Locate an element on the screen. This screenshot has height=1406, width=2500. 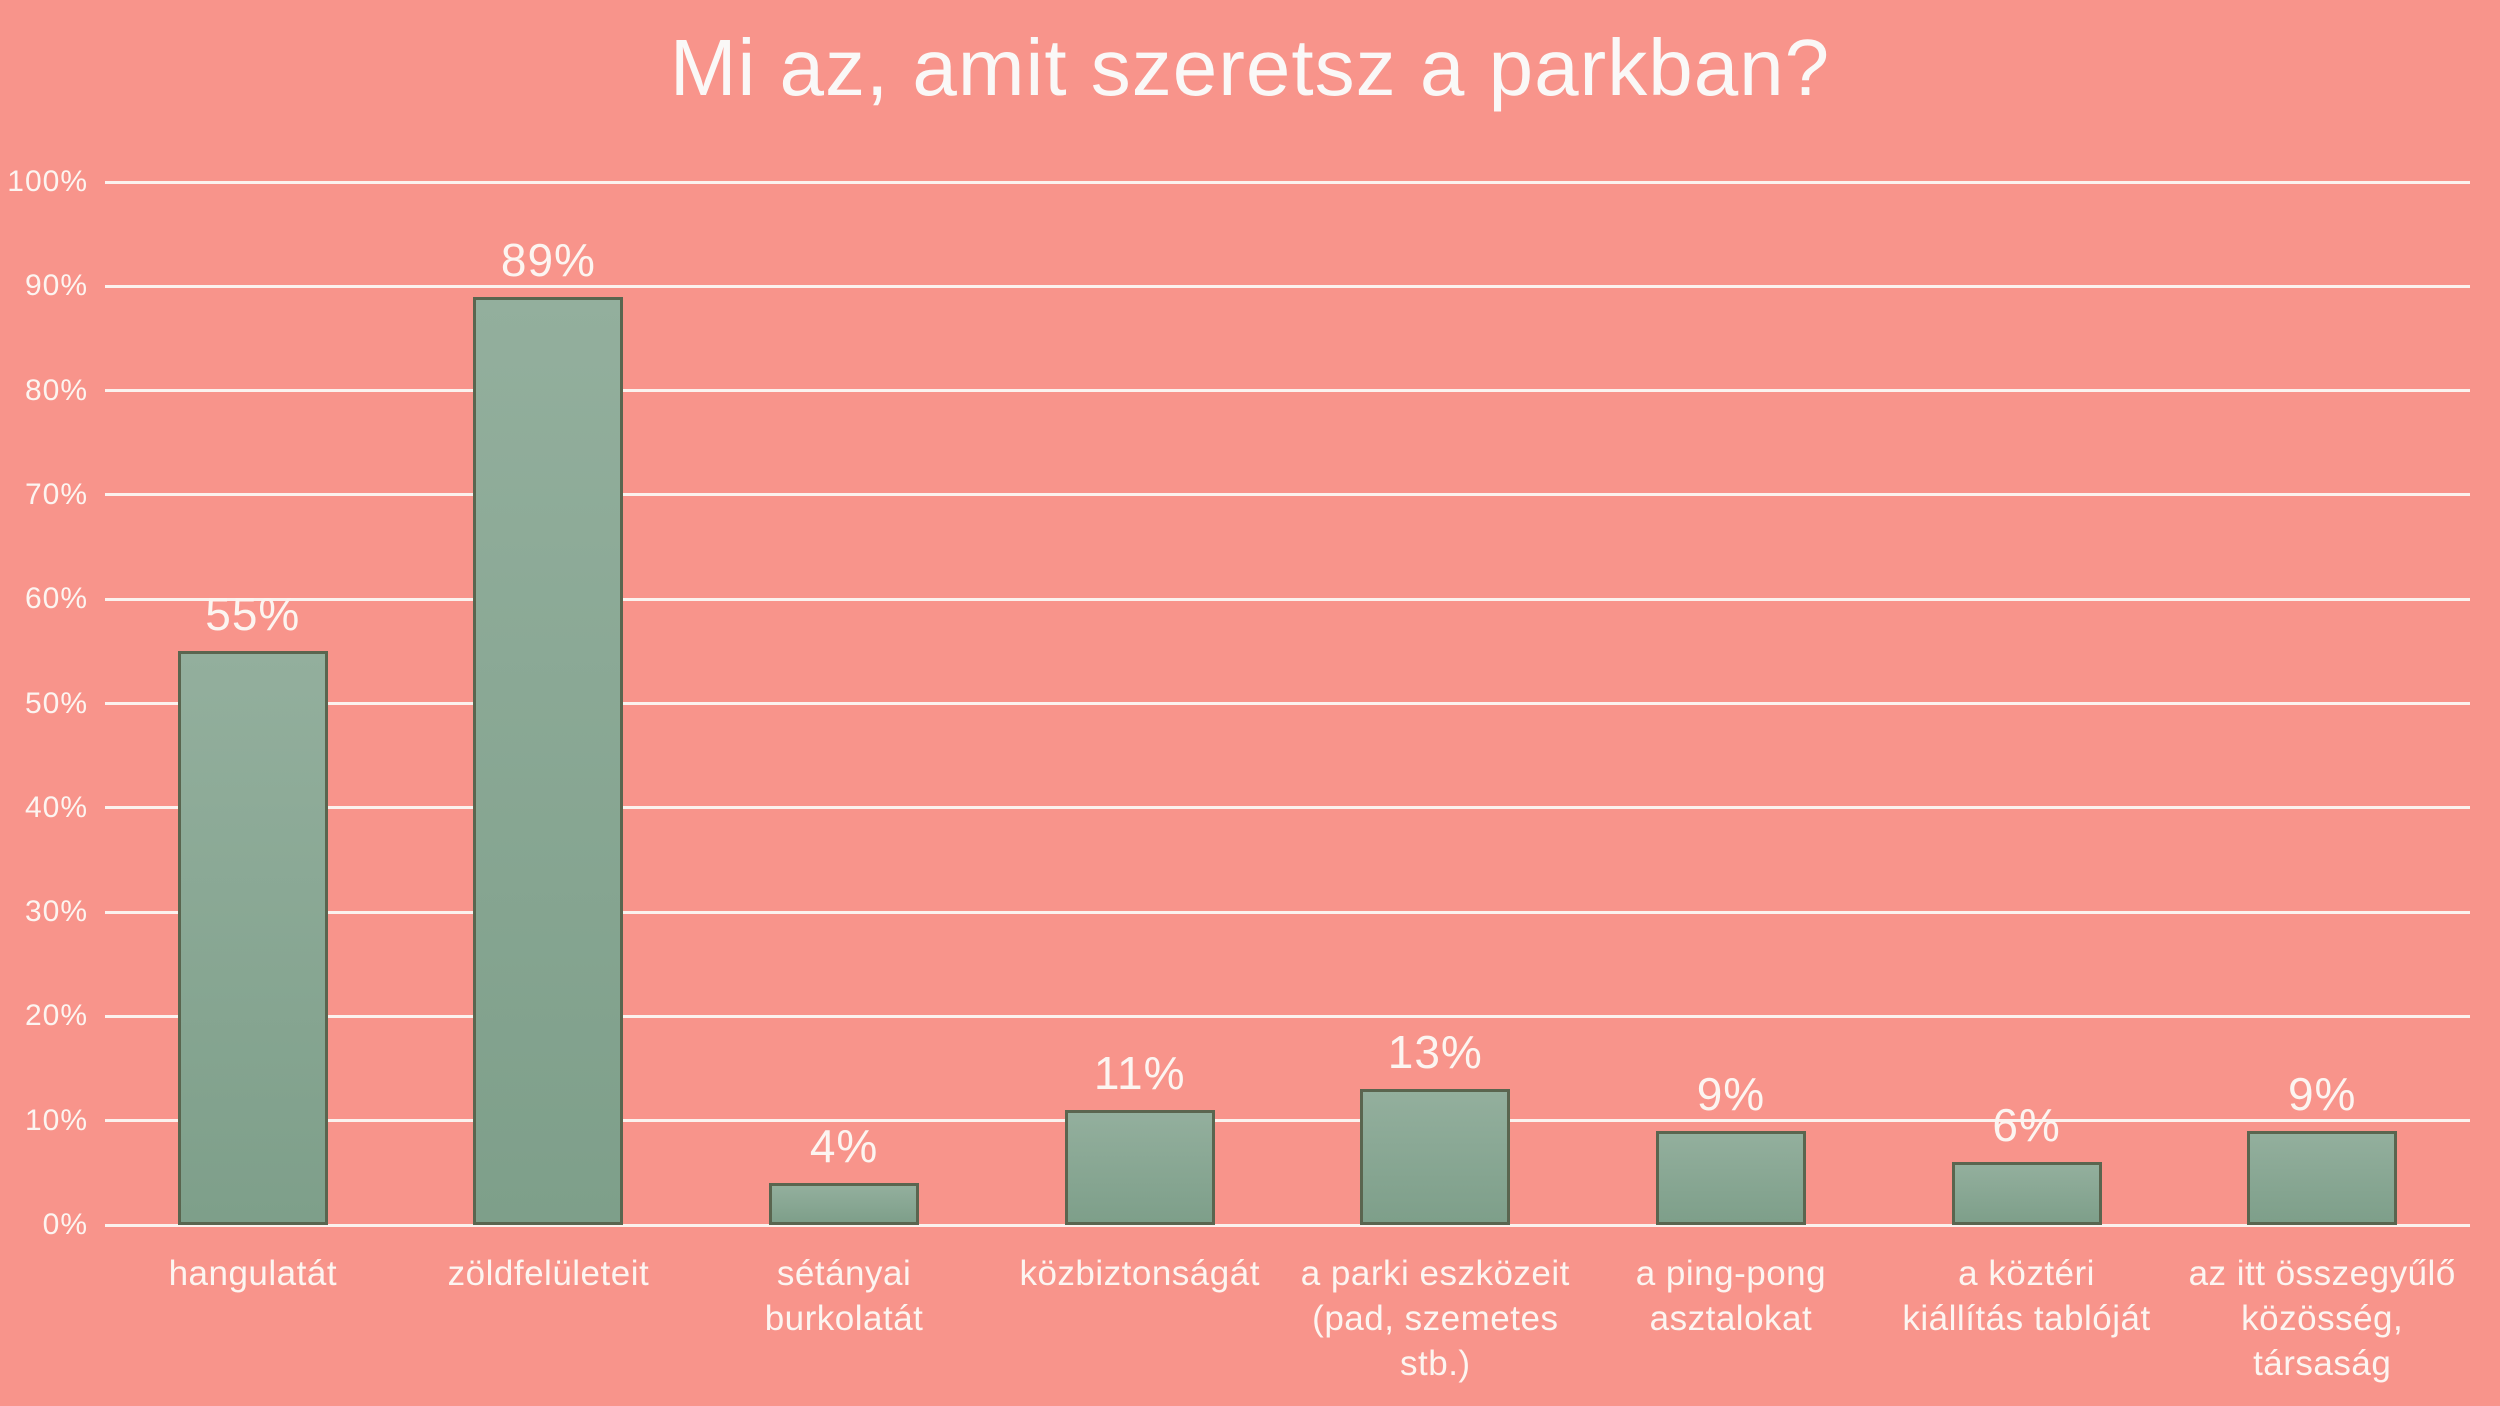
y-axis-tick-50: 50% is located at coordinates (56, 703).